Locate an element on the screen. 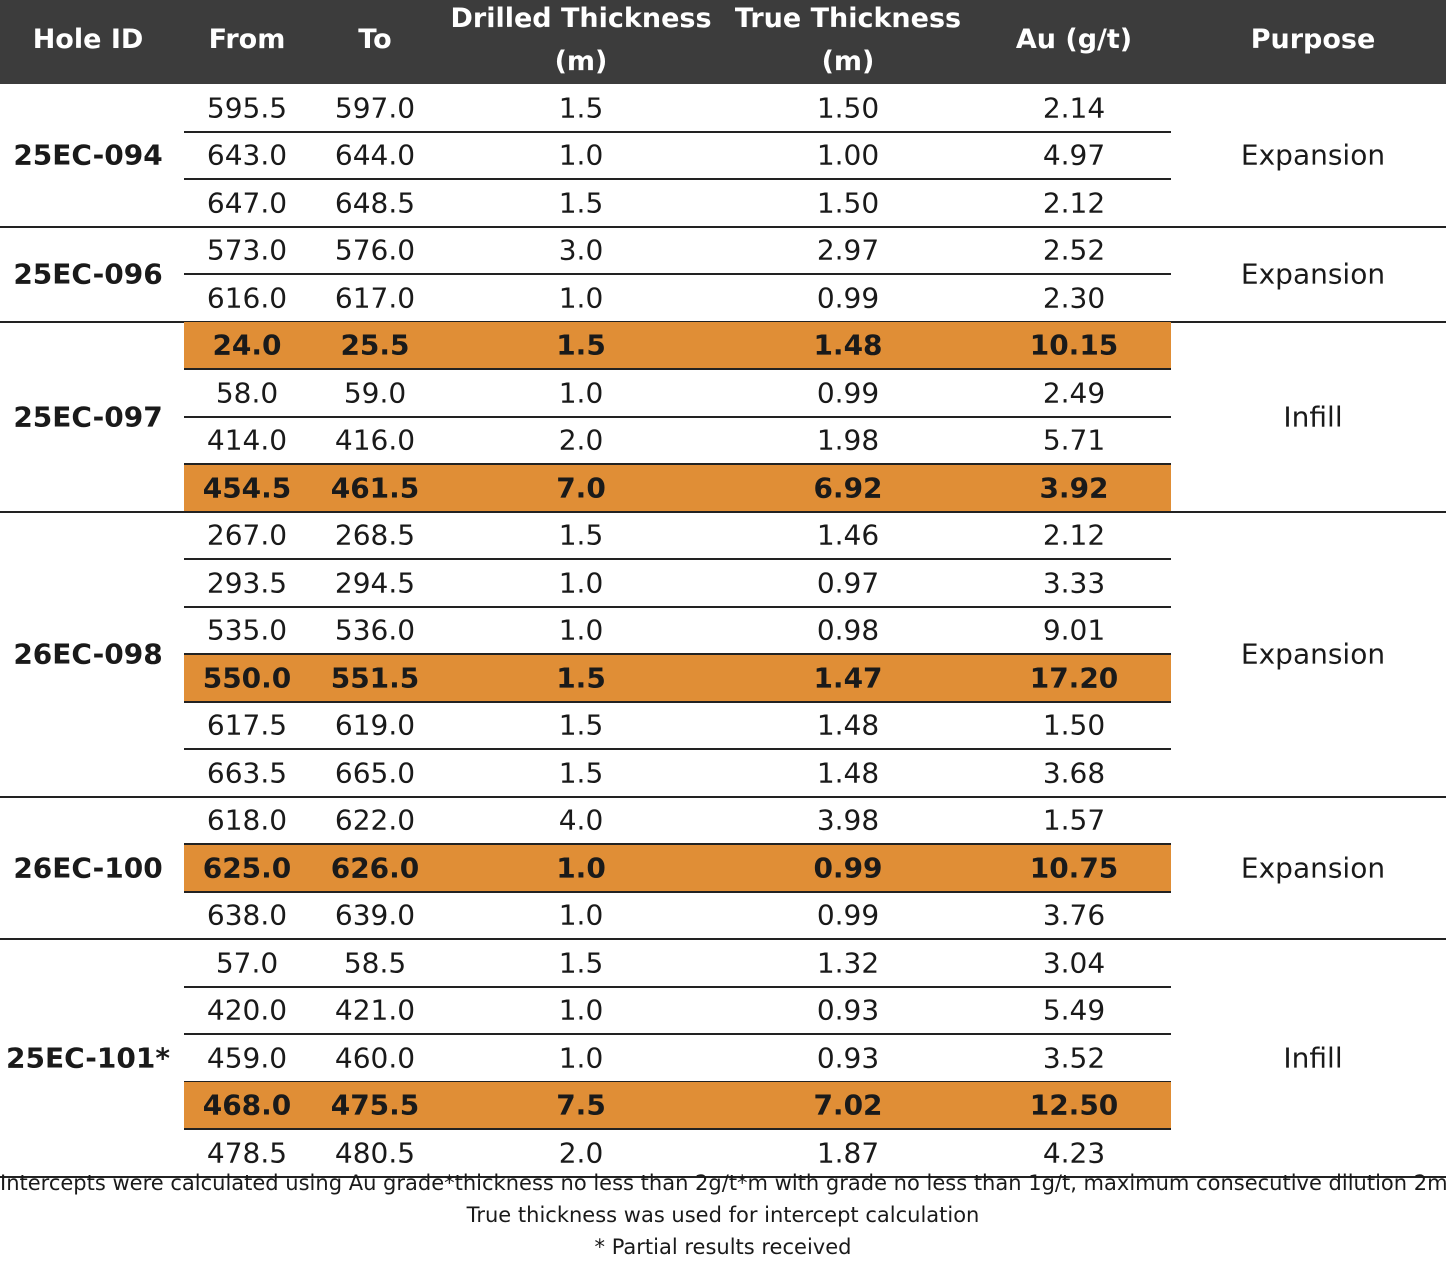 The width and height of the screenshot is (1446, 1262). cell-to: 619.0 is located at coordinates (375, 725).